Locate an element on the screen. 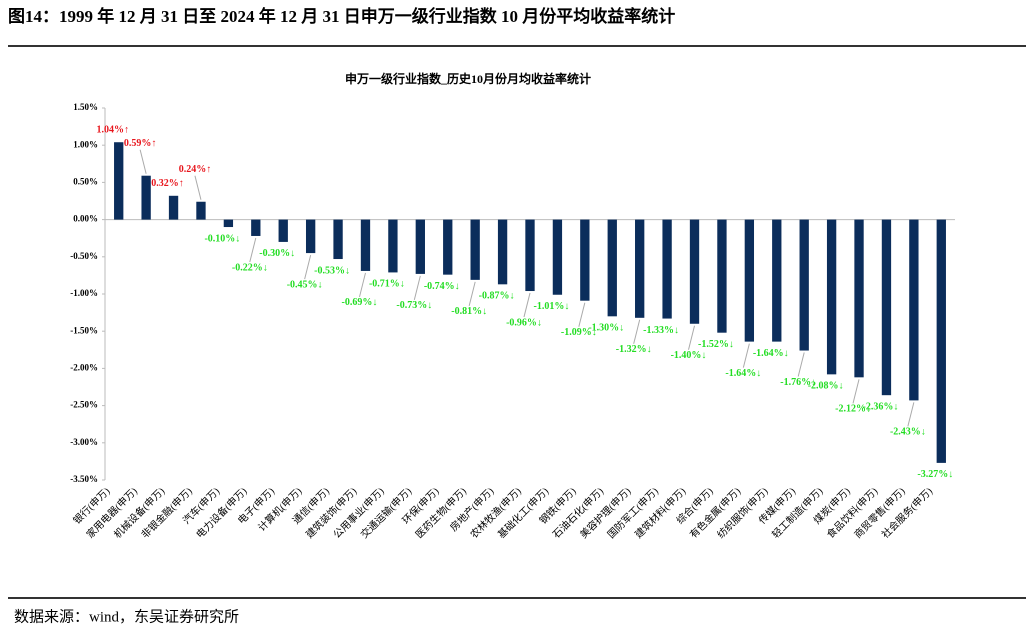 Image resolution: width=1032 pixels, height=639 pixels. value-label: -0.22%↓ is located at coordinates (250, 267).